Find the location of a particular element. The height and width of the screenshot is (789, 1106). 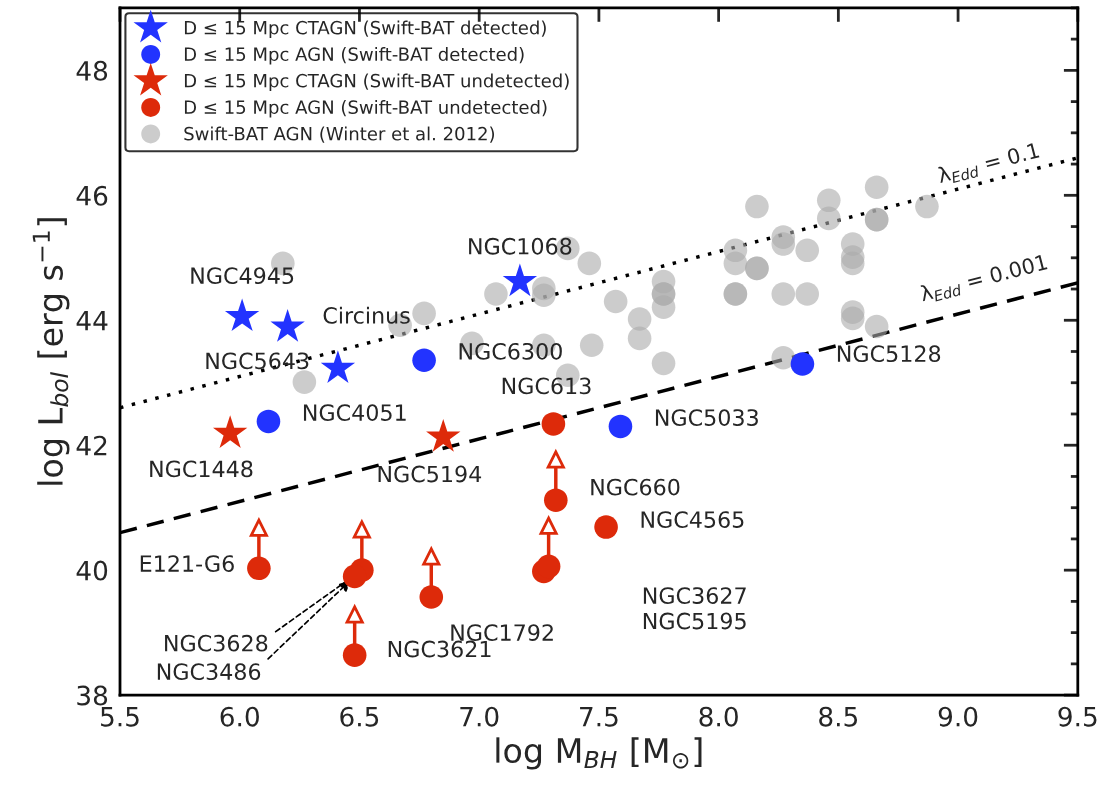

annotation: Circinus is located at coordinates (366, 315).